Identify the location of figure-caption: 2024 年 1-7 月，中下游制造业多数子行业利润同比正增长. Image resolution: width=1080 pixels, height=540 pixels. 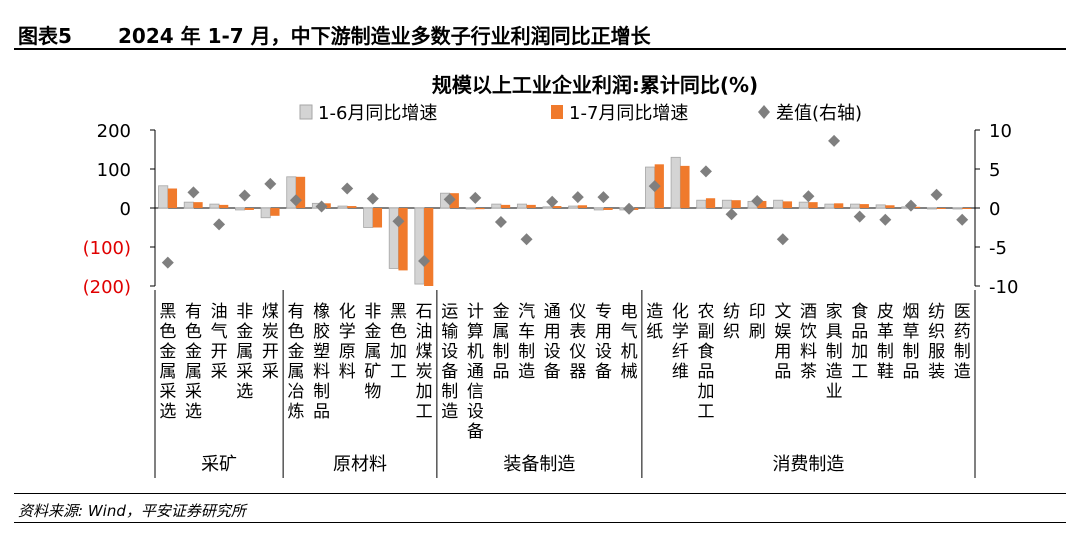
(384, 36).